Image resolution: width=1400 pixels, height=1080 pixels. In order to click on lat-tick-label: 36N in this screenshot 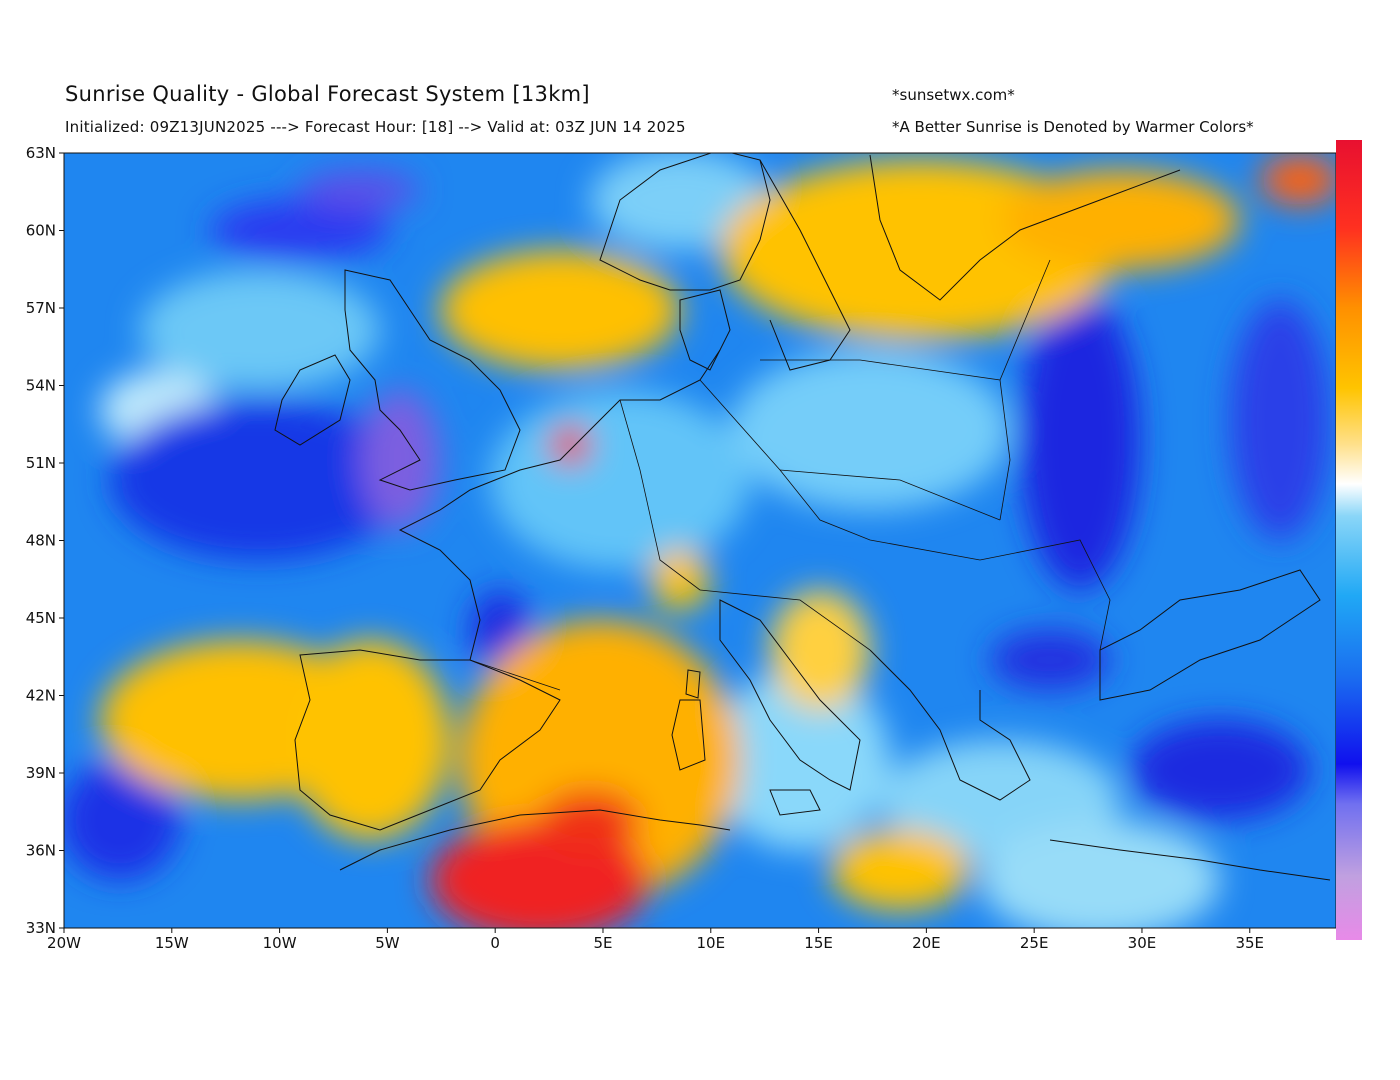, I will do `click(41, 851)`.